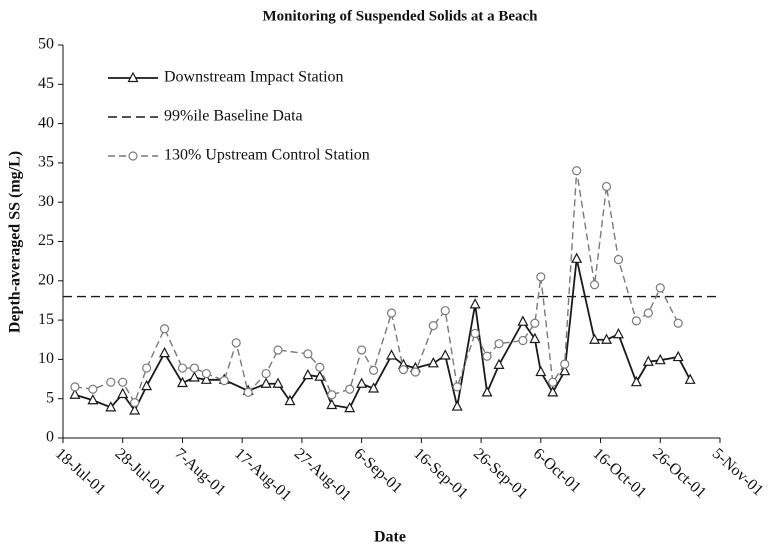 This screenshot has height=548, width=779. Describe the element at coordinates (254, 77) in the screenshot. I see `legend-label: Downstream Impact Station` at that location.